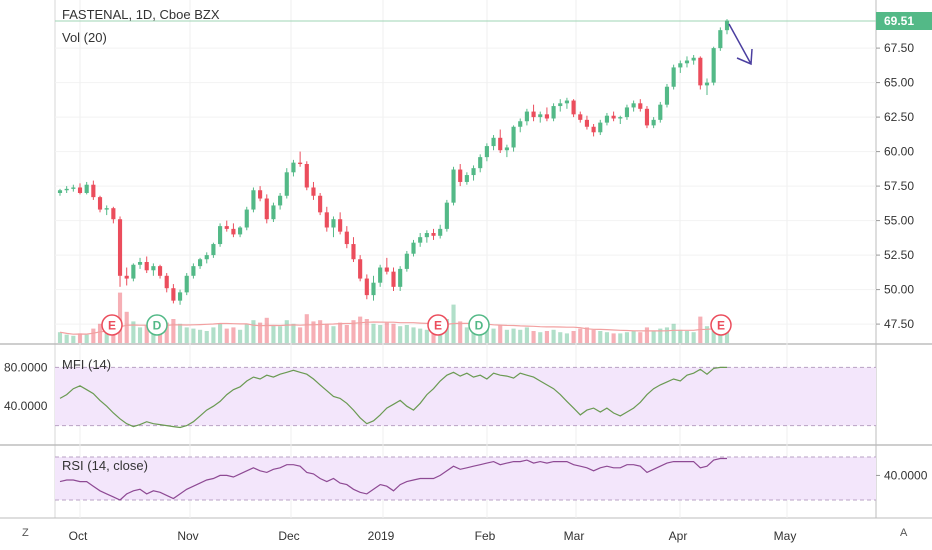 The image size is (932, 550). I want to click on time-label: Mar, so click(574, 536).